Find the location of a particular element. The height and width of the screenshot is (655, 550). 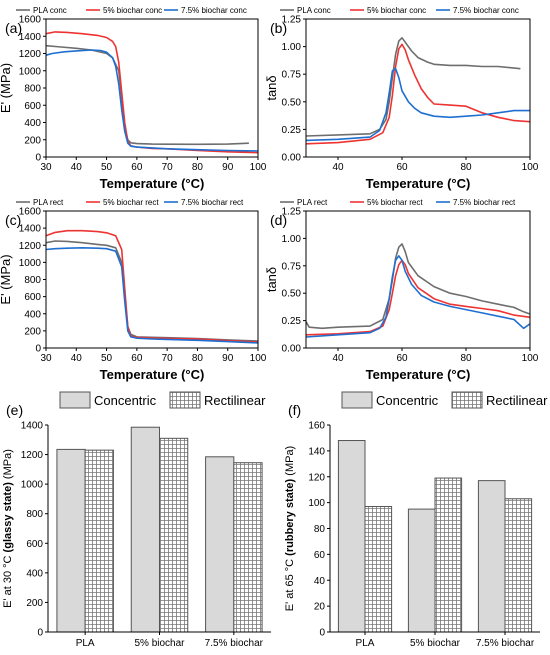

y-axis-label: E' at 65 °C (rubbery state) (MPa) is located at coordinates (290, 528).